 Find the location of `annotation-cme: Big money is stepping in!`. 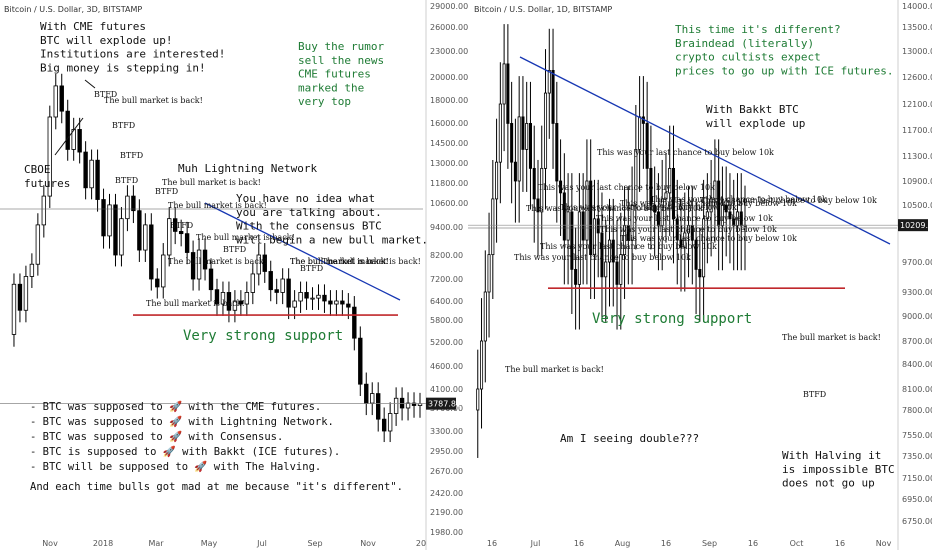

annotation-cme: Big money is stepping in! is located at coordinates (123, 67).